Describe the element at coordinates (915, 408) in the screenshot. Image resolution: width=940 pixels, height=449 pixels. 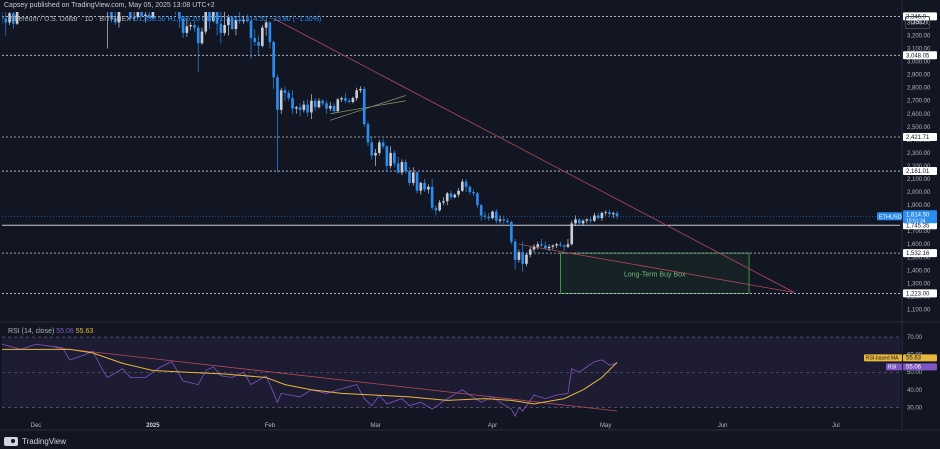
I see `rsi-tick-label: 30.00` at that location.